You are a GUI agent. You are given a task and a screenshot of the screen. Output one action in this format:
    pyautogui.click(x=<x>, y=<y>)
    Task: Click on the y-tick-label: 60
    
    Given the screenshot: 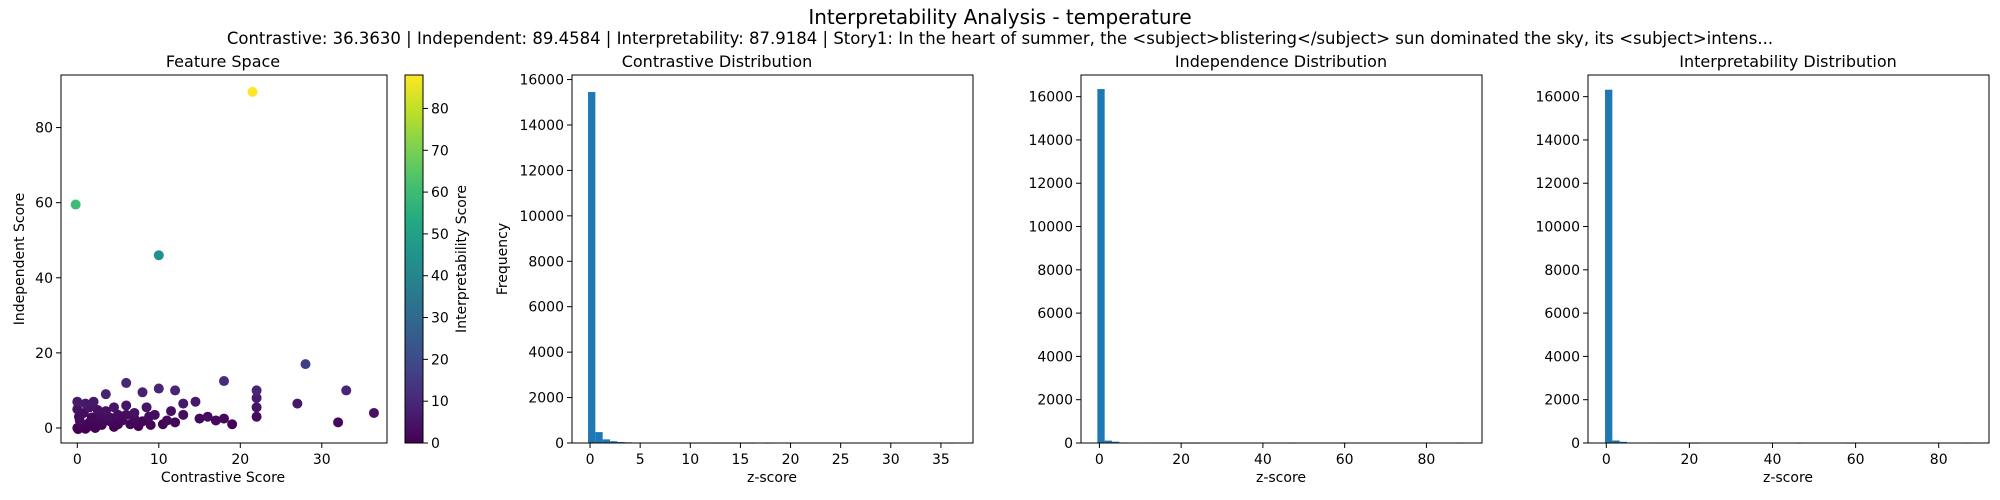 What is the action you would take?
    pyautogui.click(x=44, y=204)
    